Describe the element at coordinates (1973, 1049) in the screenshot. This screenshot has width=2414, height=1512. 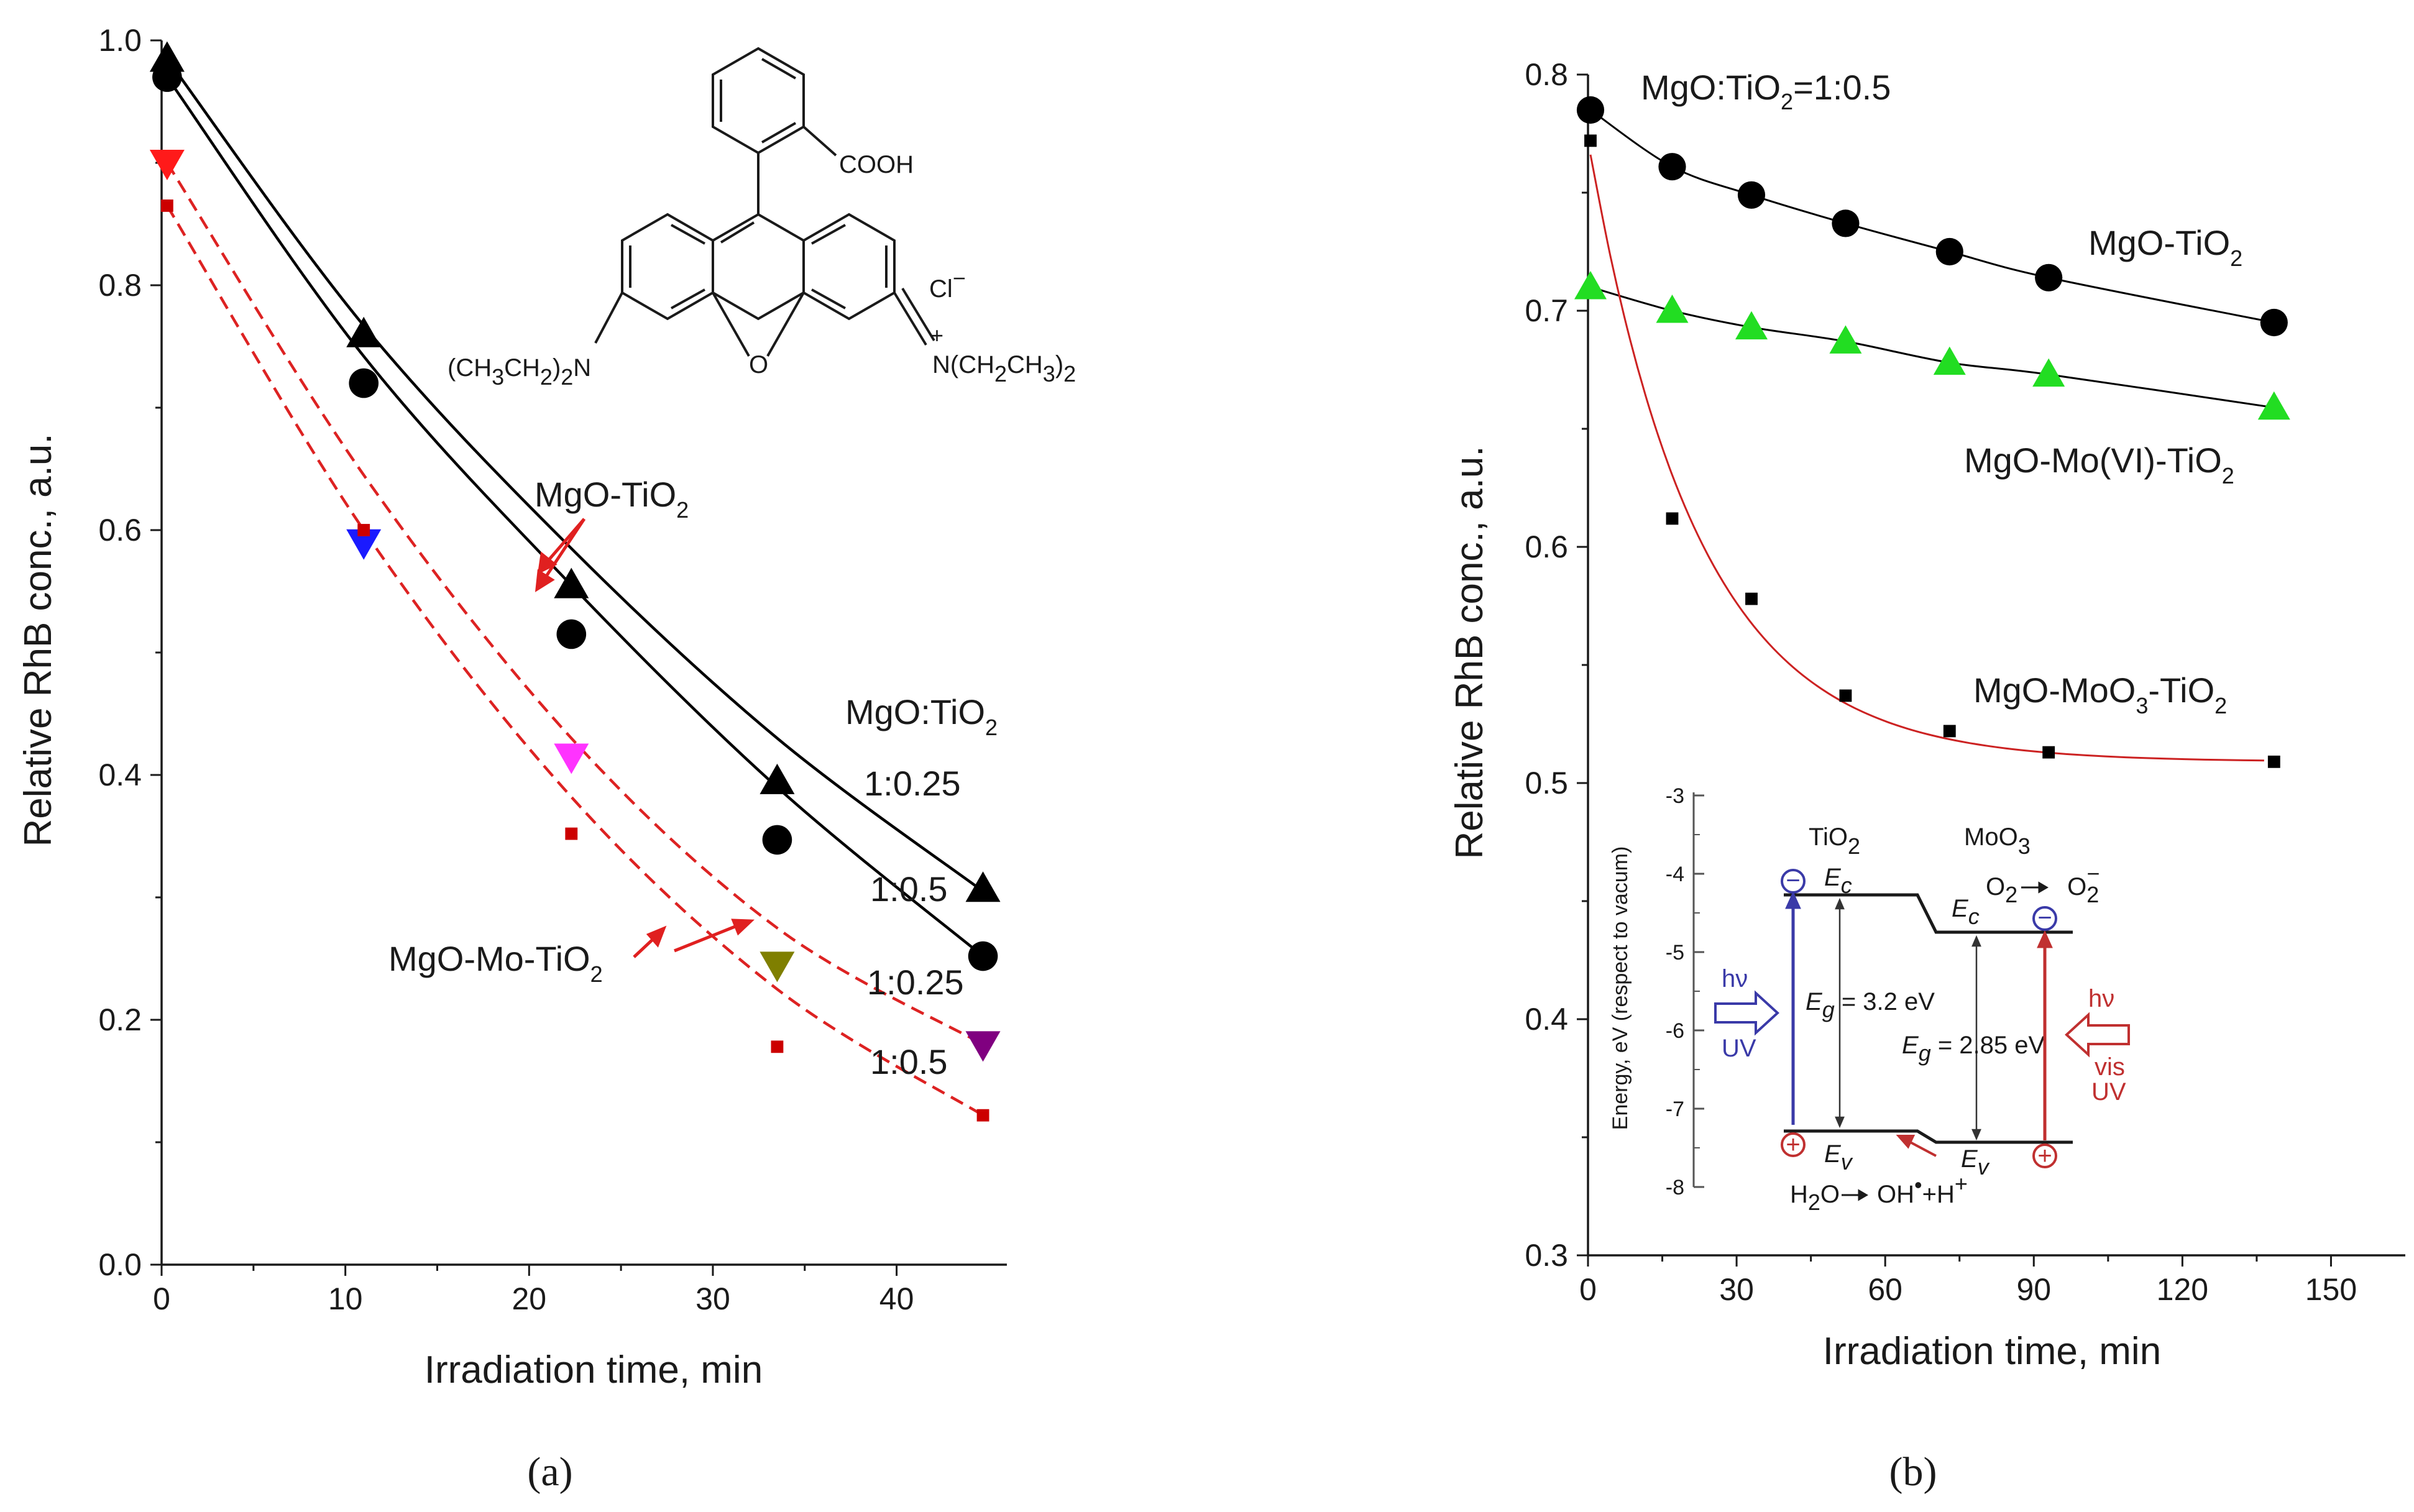
I see `inset-eg-moo3: Eg = 2.85 eV` at that location.